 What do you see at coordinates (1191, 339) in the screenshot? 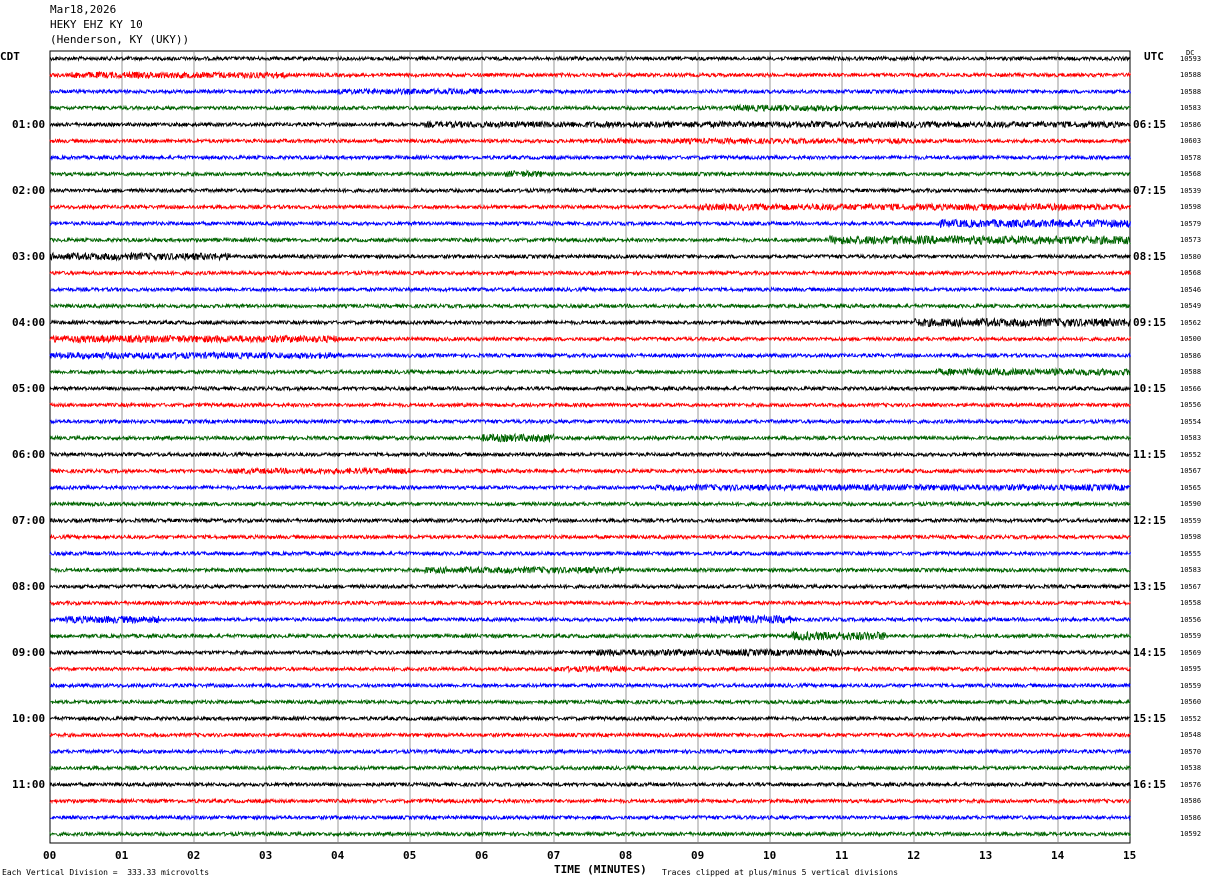
I see `dc-offset-value: 10500` at bounding box center [1191, 339].